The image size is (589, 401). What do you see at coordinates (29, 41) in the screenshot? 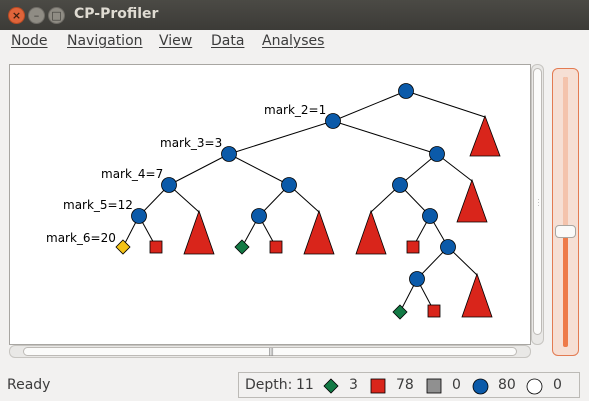
I see `menu-node: Node` at bounding box center [29, 41].